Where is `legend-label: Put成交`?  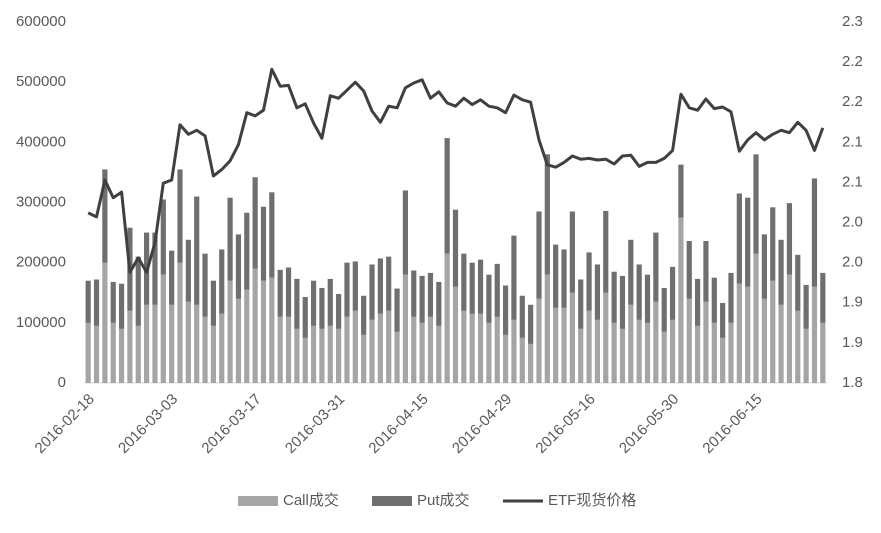
legend-label: Put成交 is located at coordinates (443, 500).